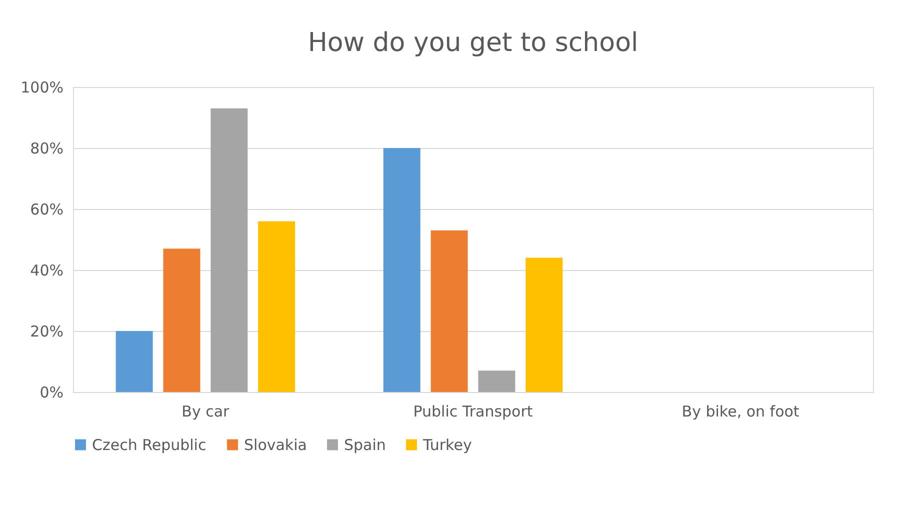  What do you see at coordinates (149, 445) in the screenshot?
I see `legend-label: Czech Republic` at bounding box center [149, 445].